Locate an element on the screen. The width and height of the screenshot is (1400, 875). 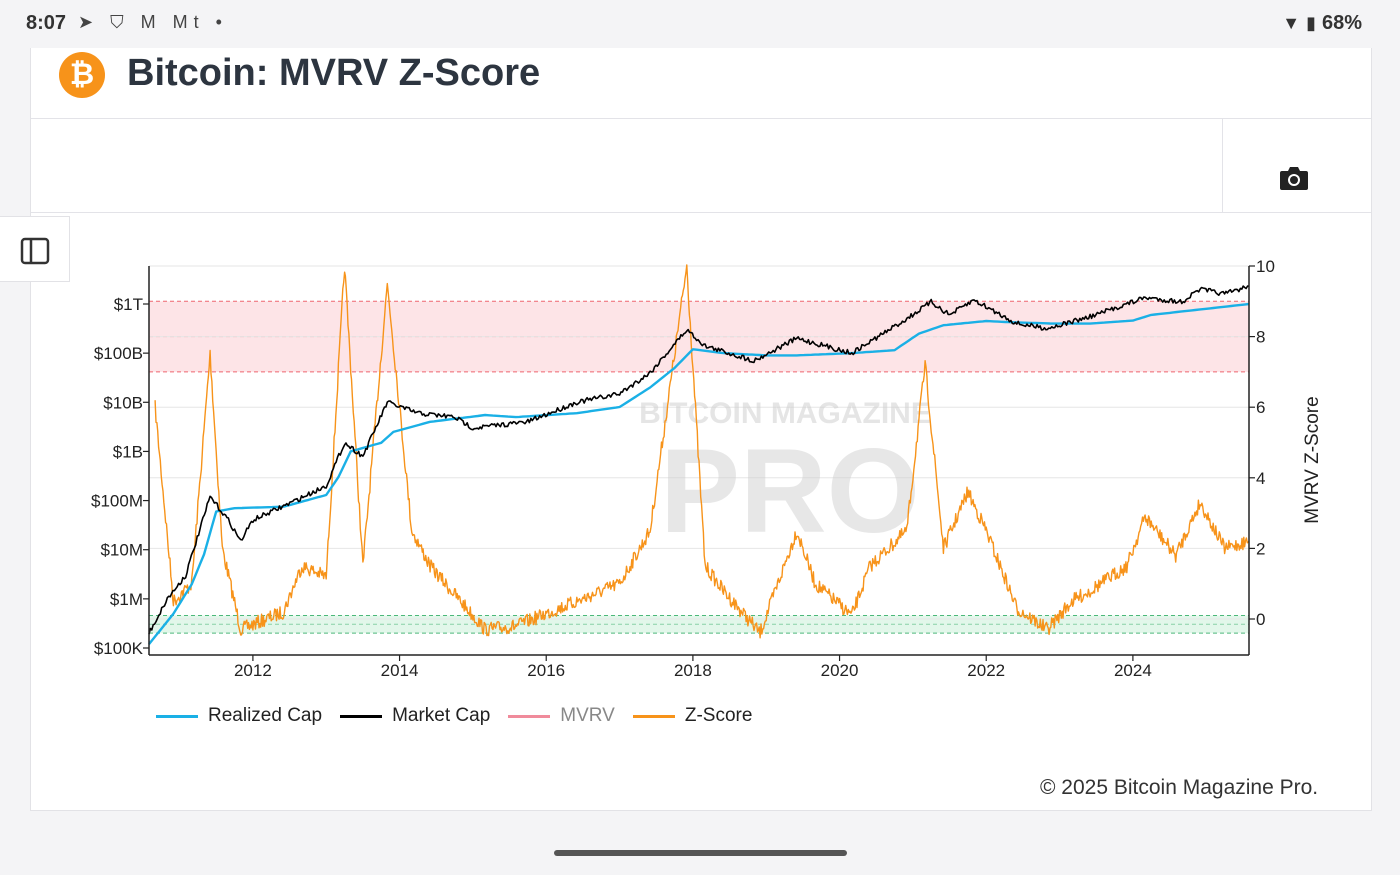
x-tick-label: 2022 is located at coordinates (986, 670).